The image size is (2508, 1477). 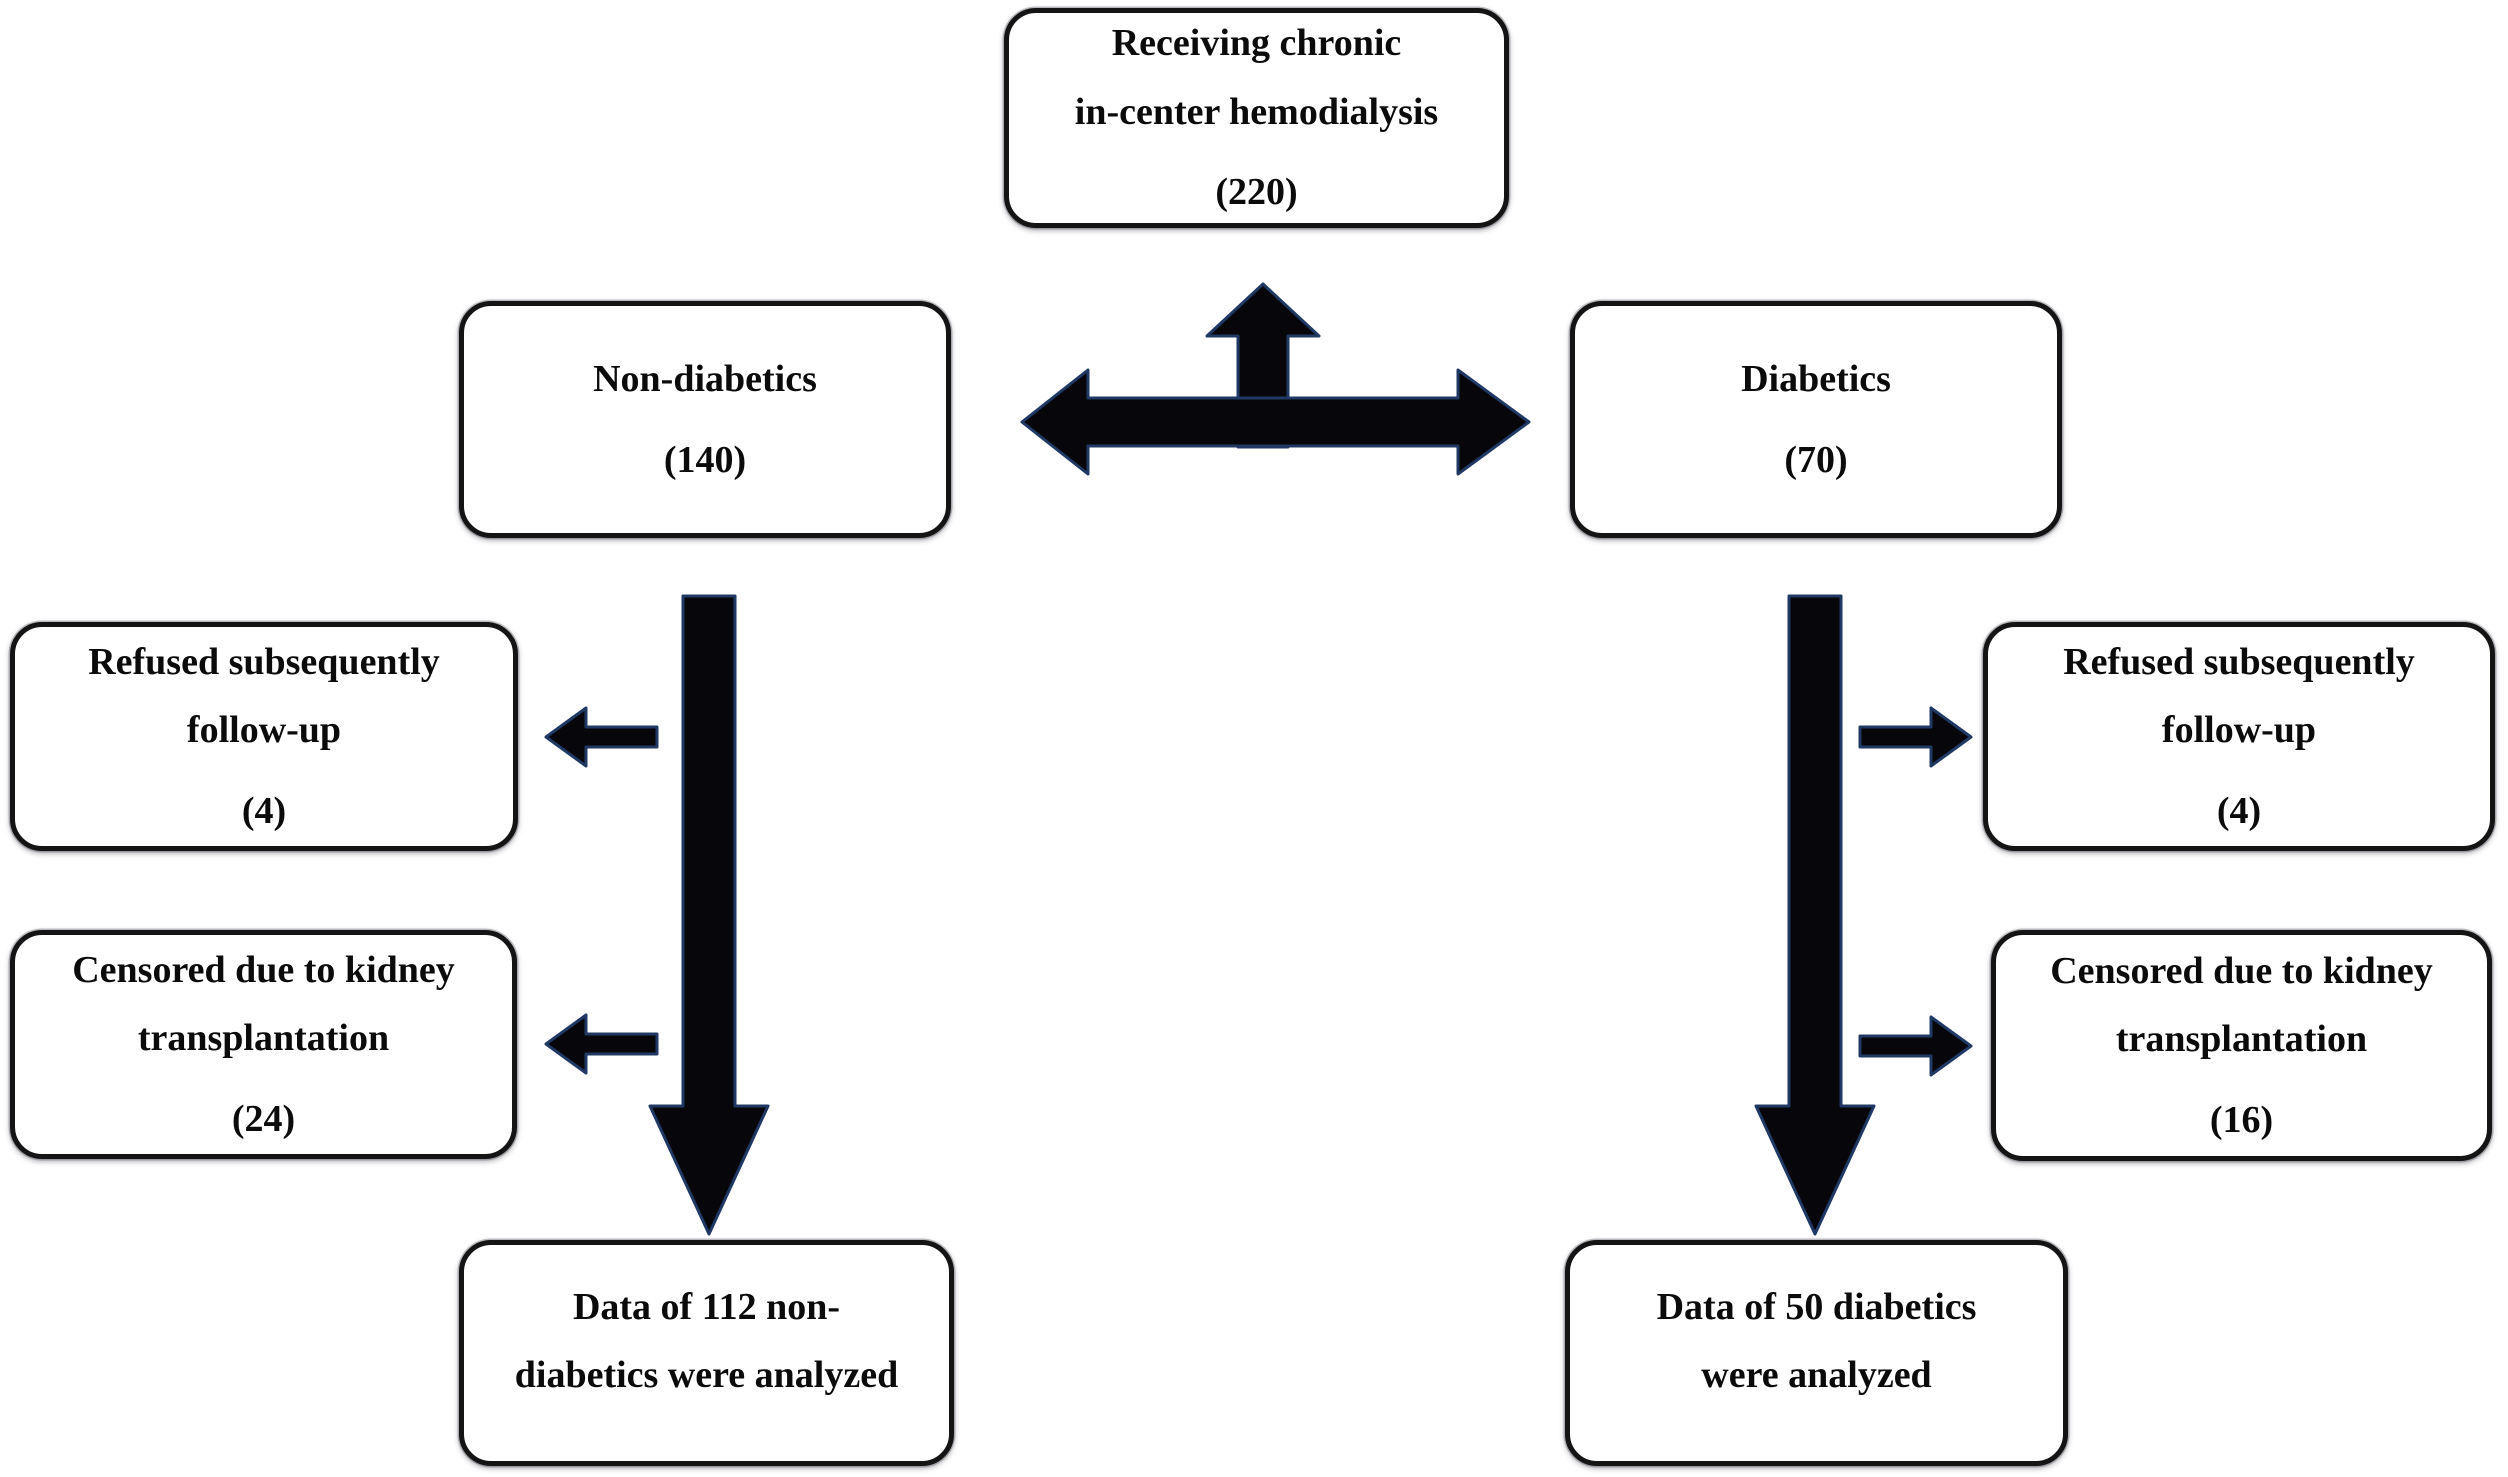 I want to click on split-horizontal-arrow, so click(x=1275, y=422).